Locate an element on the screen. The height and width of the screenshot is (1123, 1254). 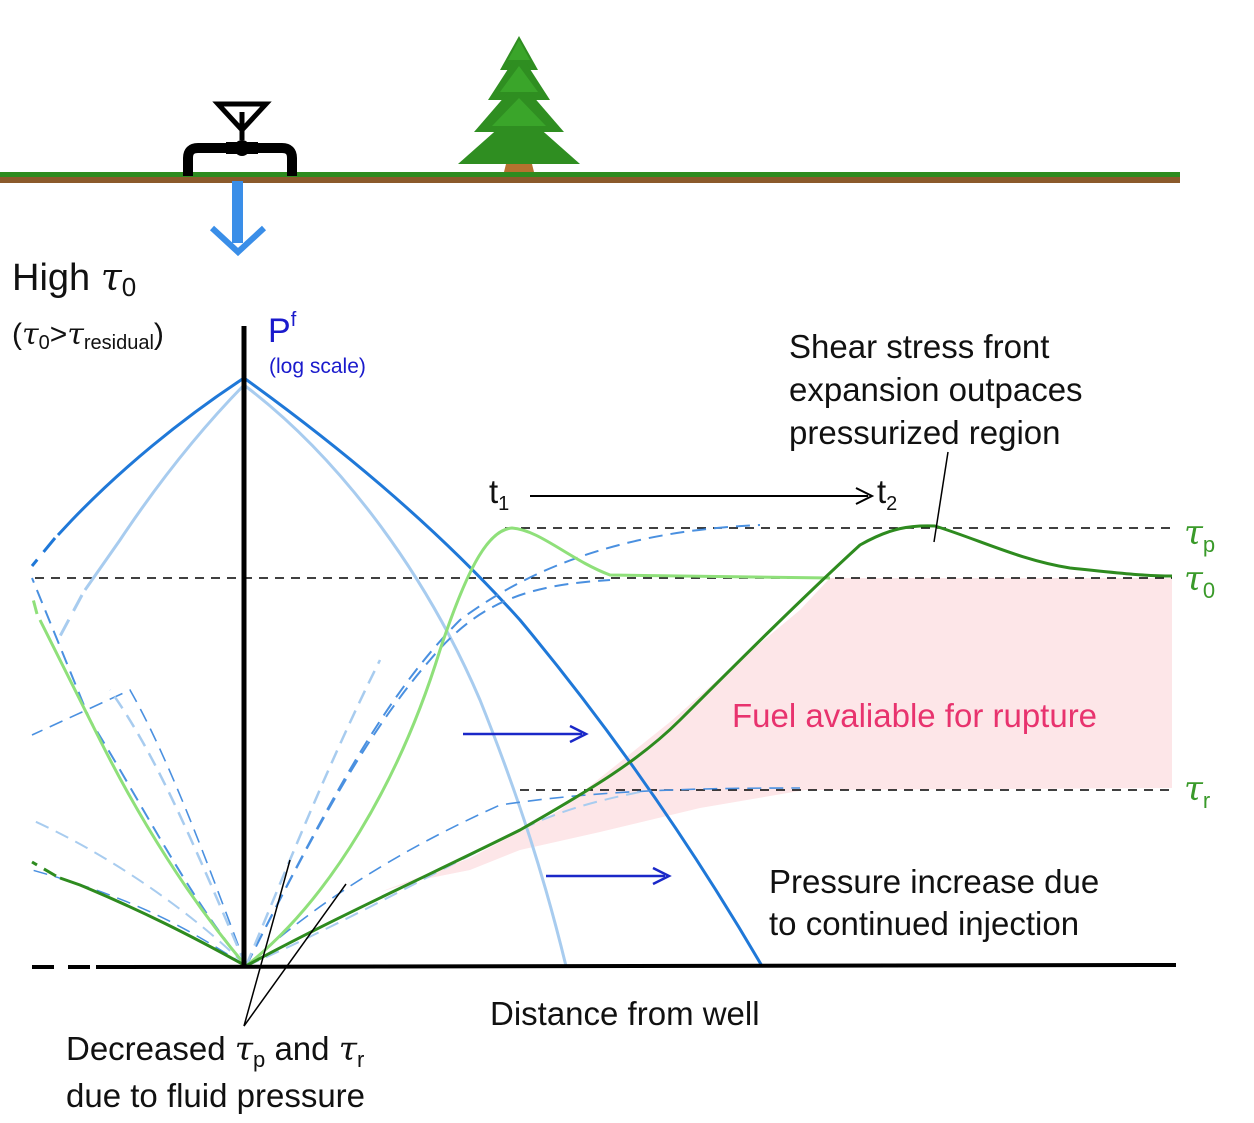
decreased-tau2-sub: r is located at coordinates (360, 1059).